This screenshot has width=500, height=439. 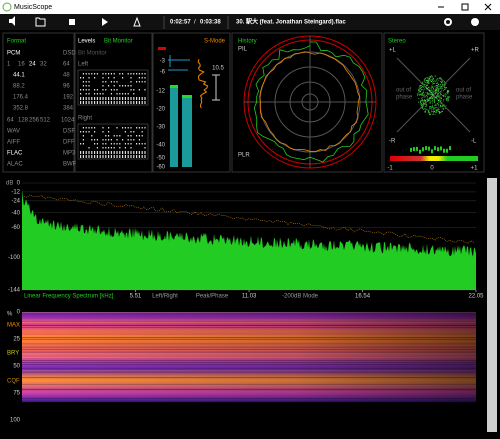 What do you see at coordinates (434, 158) in the screenshot?
I see `correlation-bar` at bounding box center [434, 158].